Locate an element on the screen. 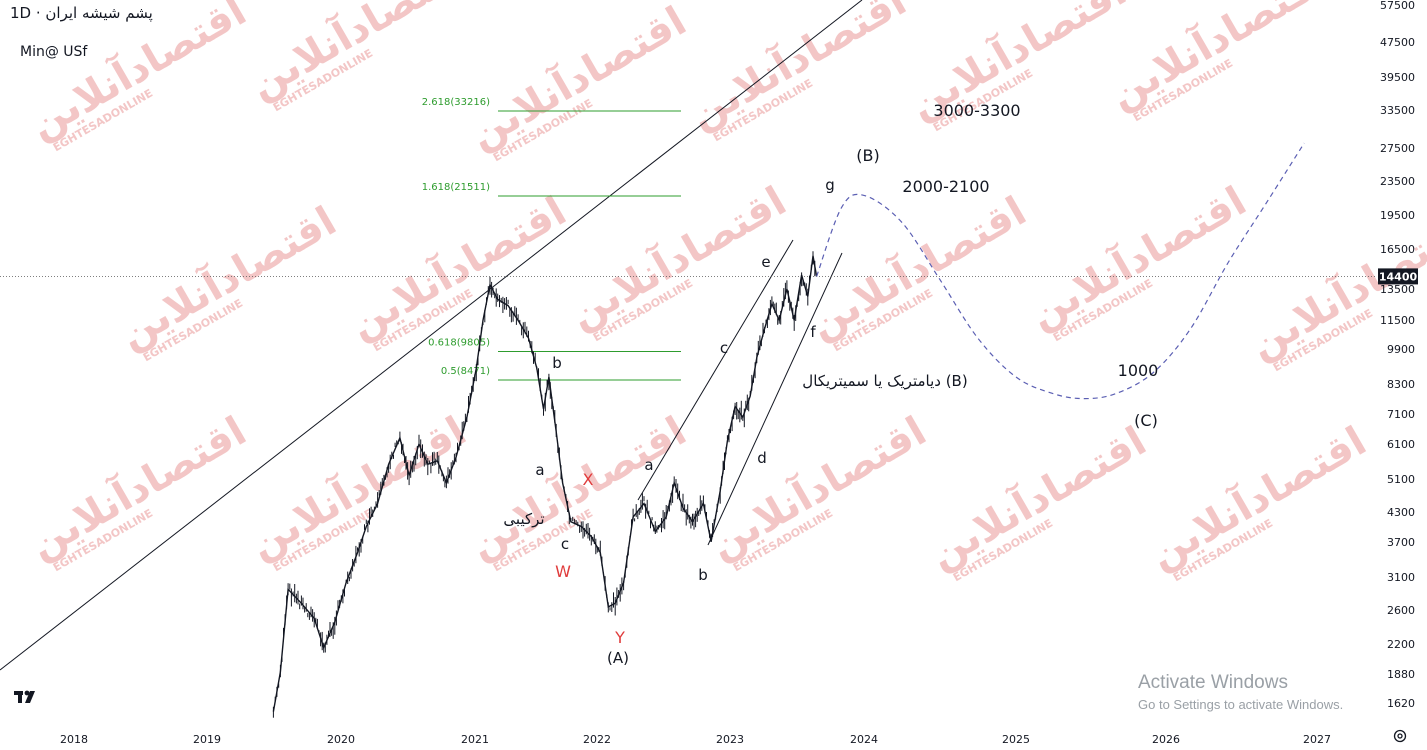  y-tick-label: 3100 is located at coordinates (1401, 577).